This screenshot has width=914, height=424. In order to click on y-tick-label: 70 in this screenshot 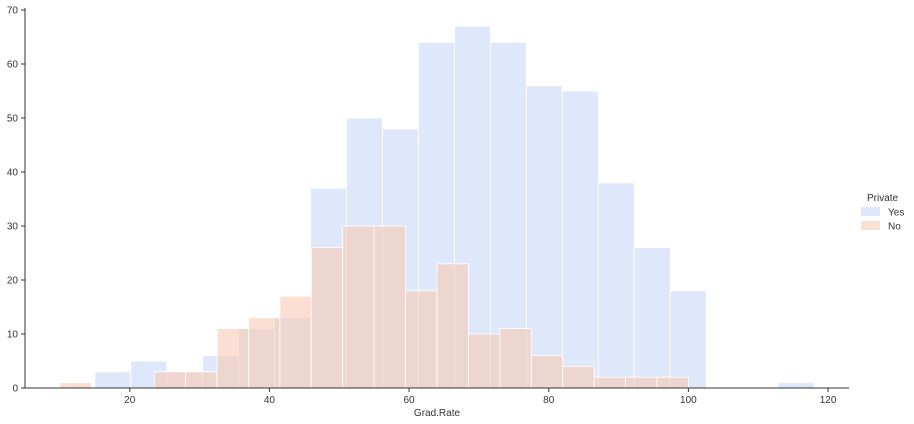, I will do `click(13, 11)`.